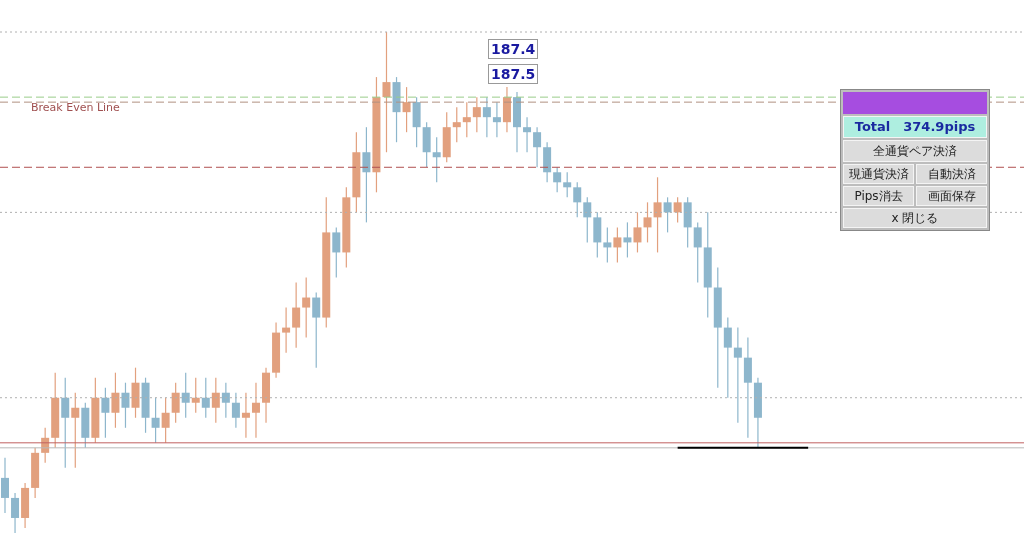  Describe the element at coordinates (951, 174) in the screenshot. I see `button: 自動決済` at that location.